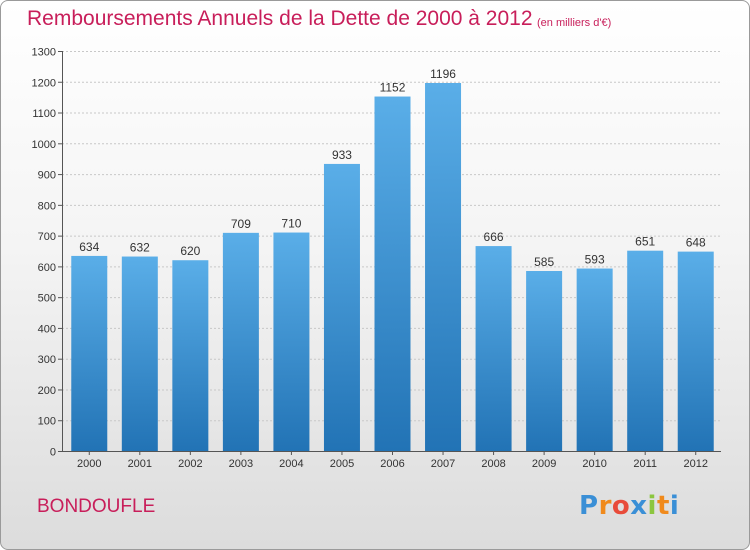 Image resolution: width=750 pixels, height=550 pixels. I want to click on x-tick-label: 2007, so click(443, 464).